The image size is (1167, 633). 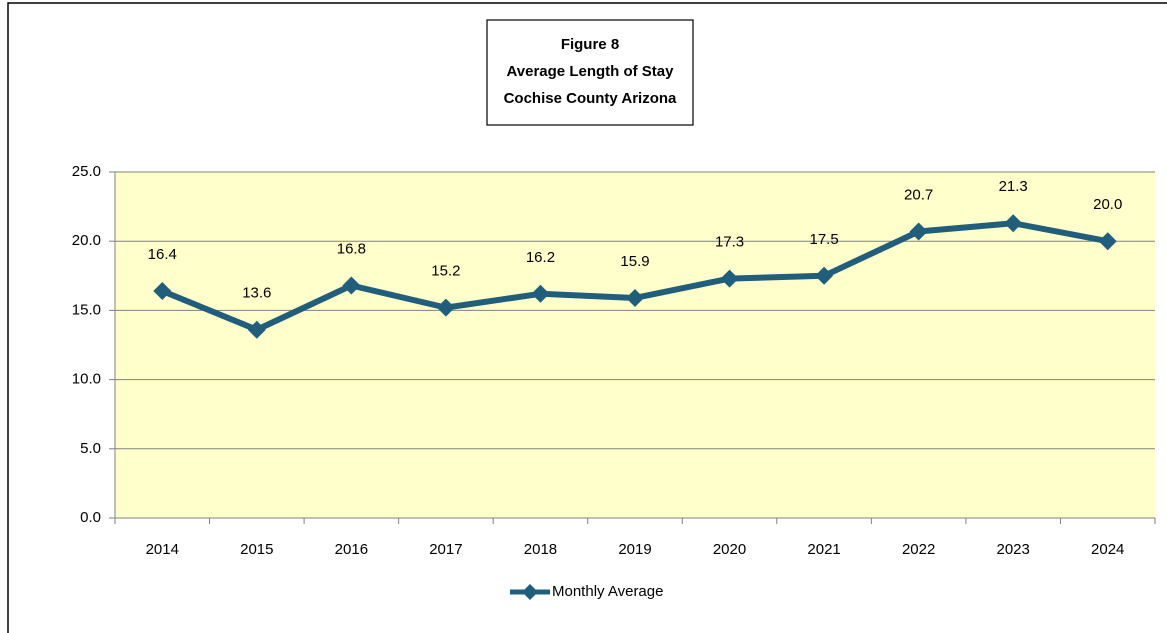 I want to click on title-box, so click(x=590, y=72).